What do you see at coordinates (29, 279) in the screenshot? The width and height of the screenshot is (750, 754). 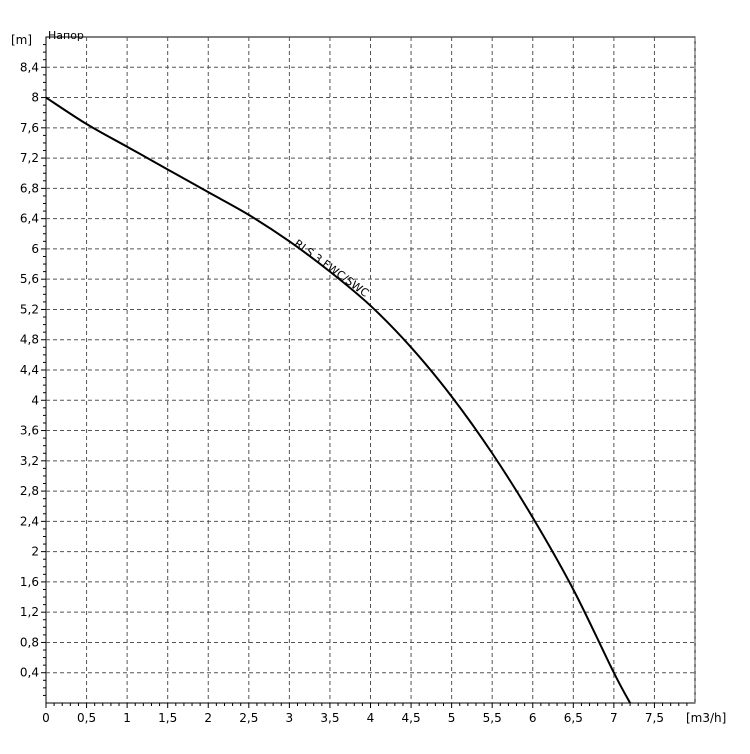 I see `y-tick-label: 5,6` at bounding box center [29, 279].